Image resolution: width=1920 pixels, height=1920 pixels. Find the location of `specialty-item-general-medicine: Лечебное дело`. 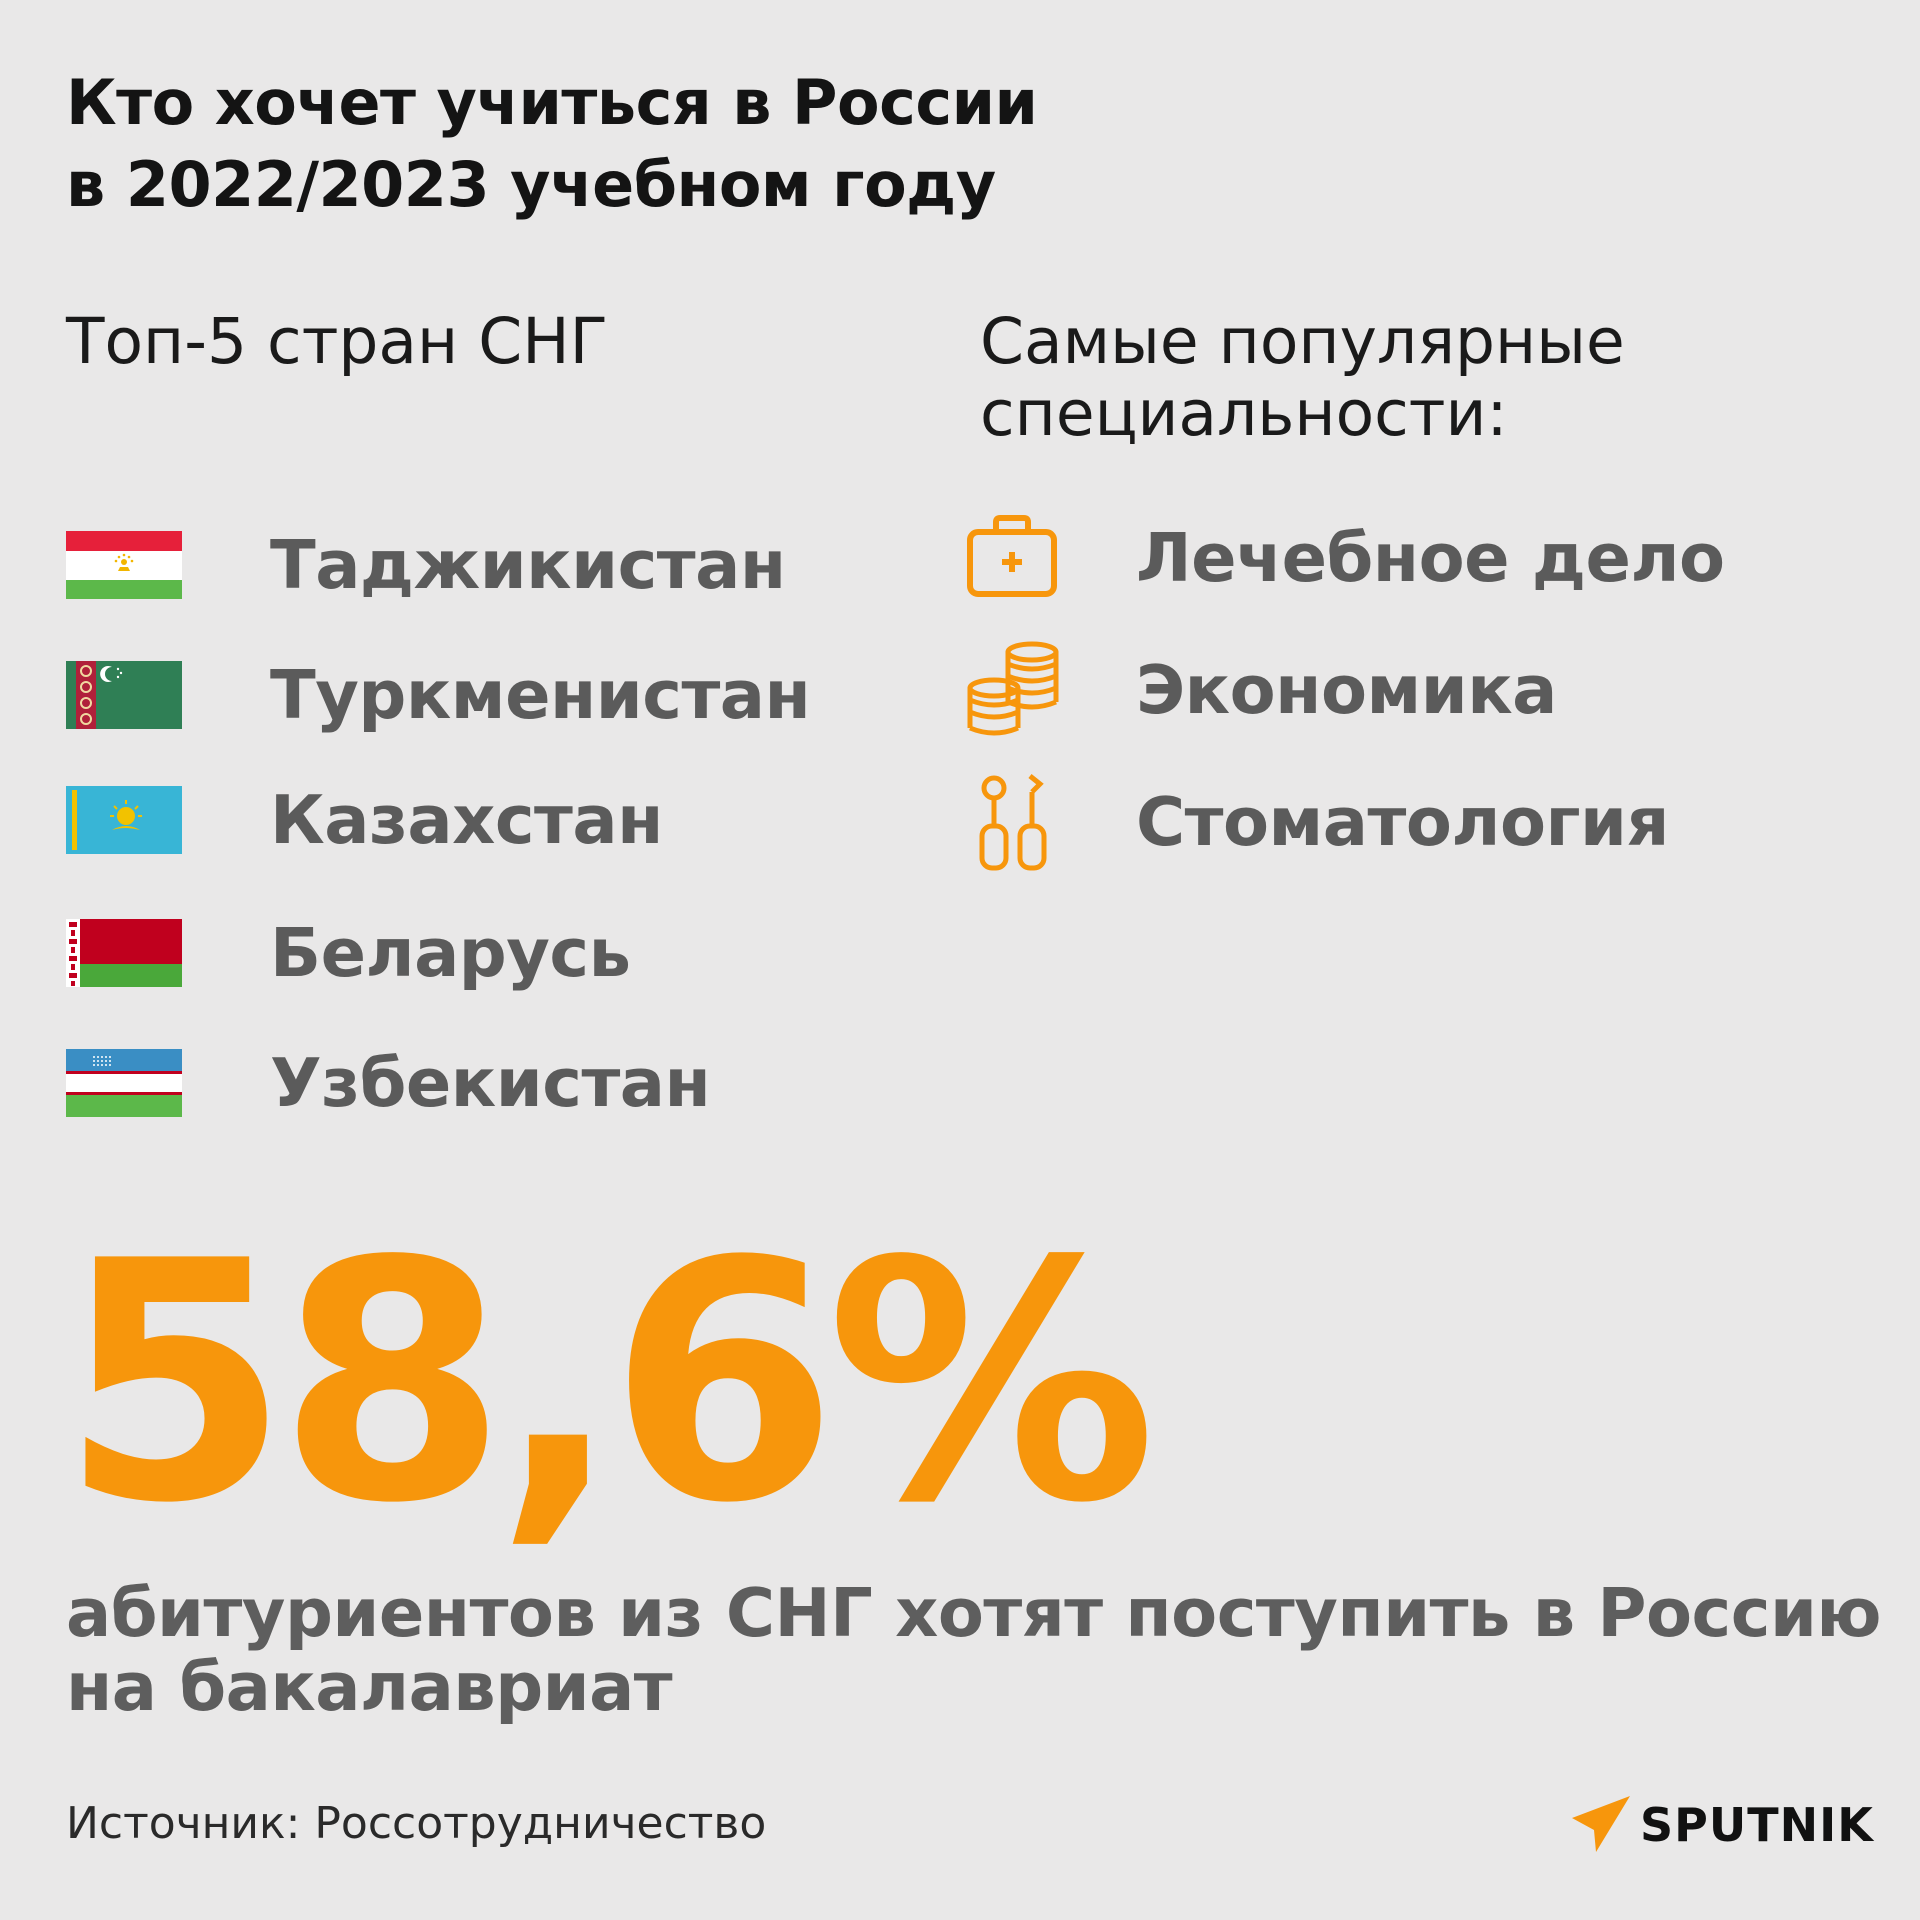

specialty-item-general-medicine: Лечебное дело is located at coordinates (1343, 558).